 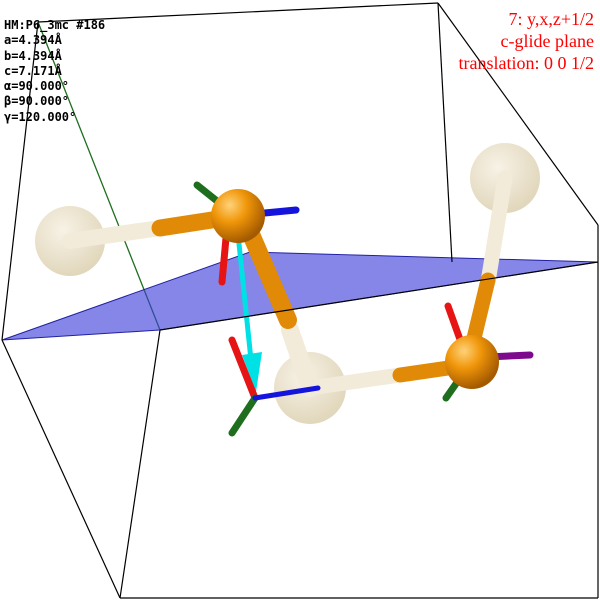 What do you see at coordinates (238, 216) in the screenshot?
I see `atom-a` at bounding box center [238, 216].